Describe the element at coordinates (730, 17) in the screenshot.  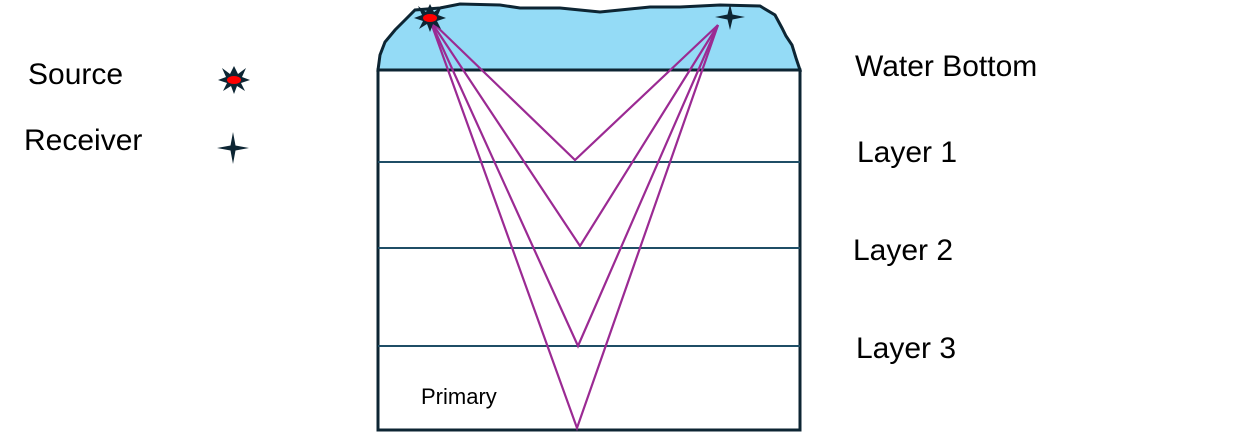
I see `receiver-marker-icon` at that location.